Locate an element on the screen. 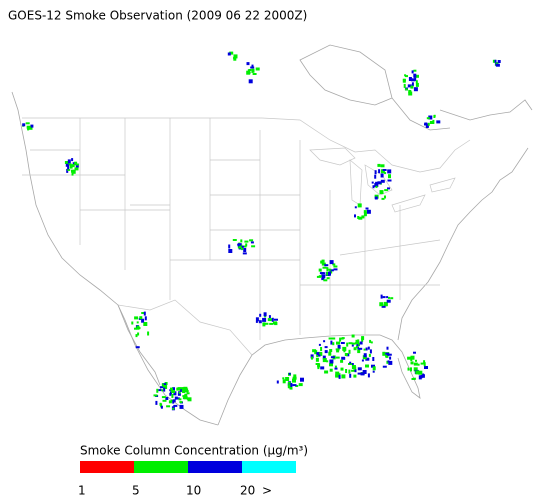 The image size is (540, 504). gulf-coast is located at coordinates (319, 380).